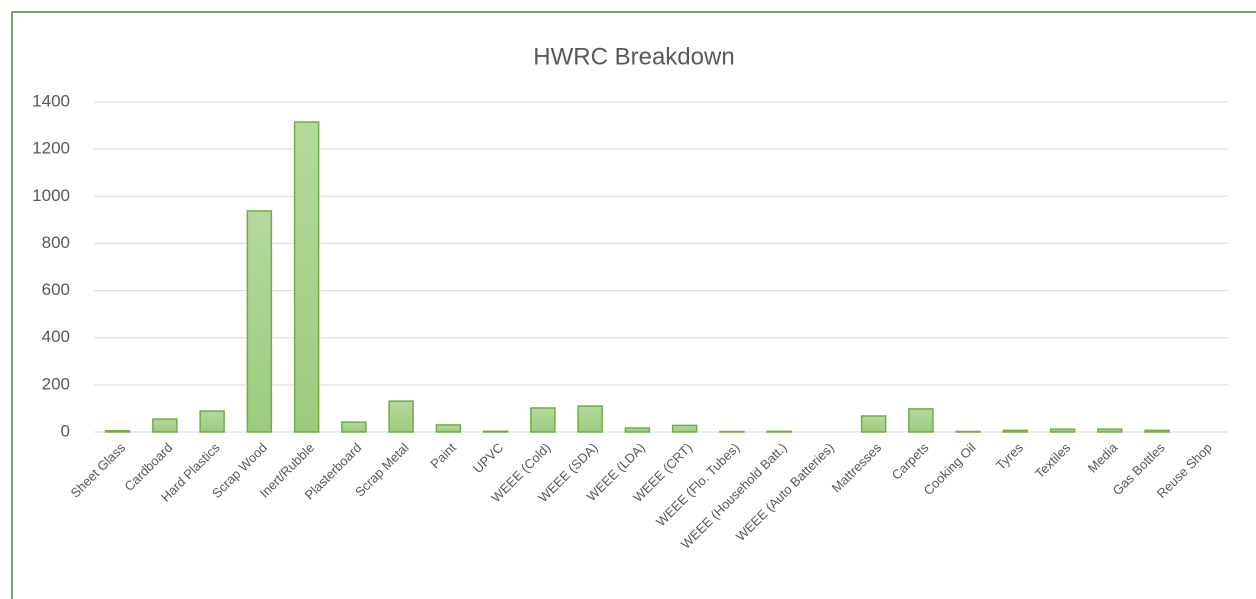 Image resolution: width=1256 pixels, height=599 pixels. What do you see at coordinates (56, 336) in the screenshot?
I see `y-tick-label: 400` at bounding box center [56, 336].